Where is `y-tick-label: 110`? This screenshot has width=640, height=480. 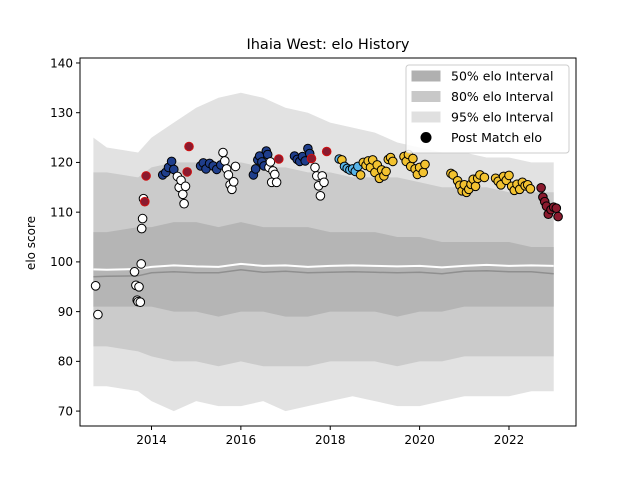
y-tick-label: 110 is located at coordinates (61, 212).